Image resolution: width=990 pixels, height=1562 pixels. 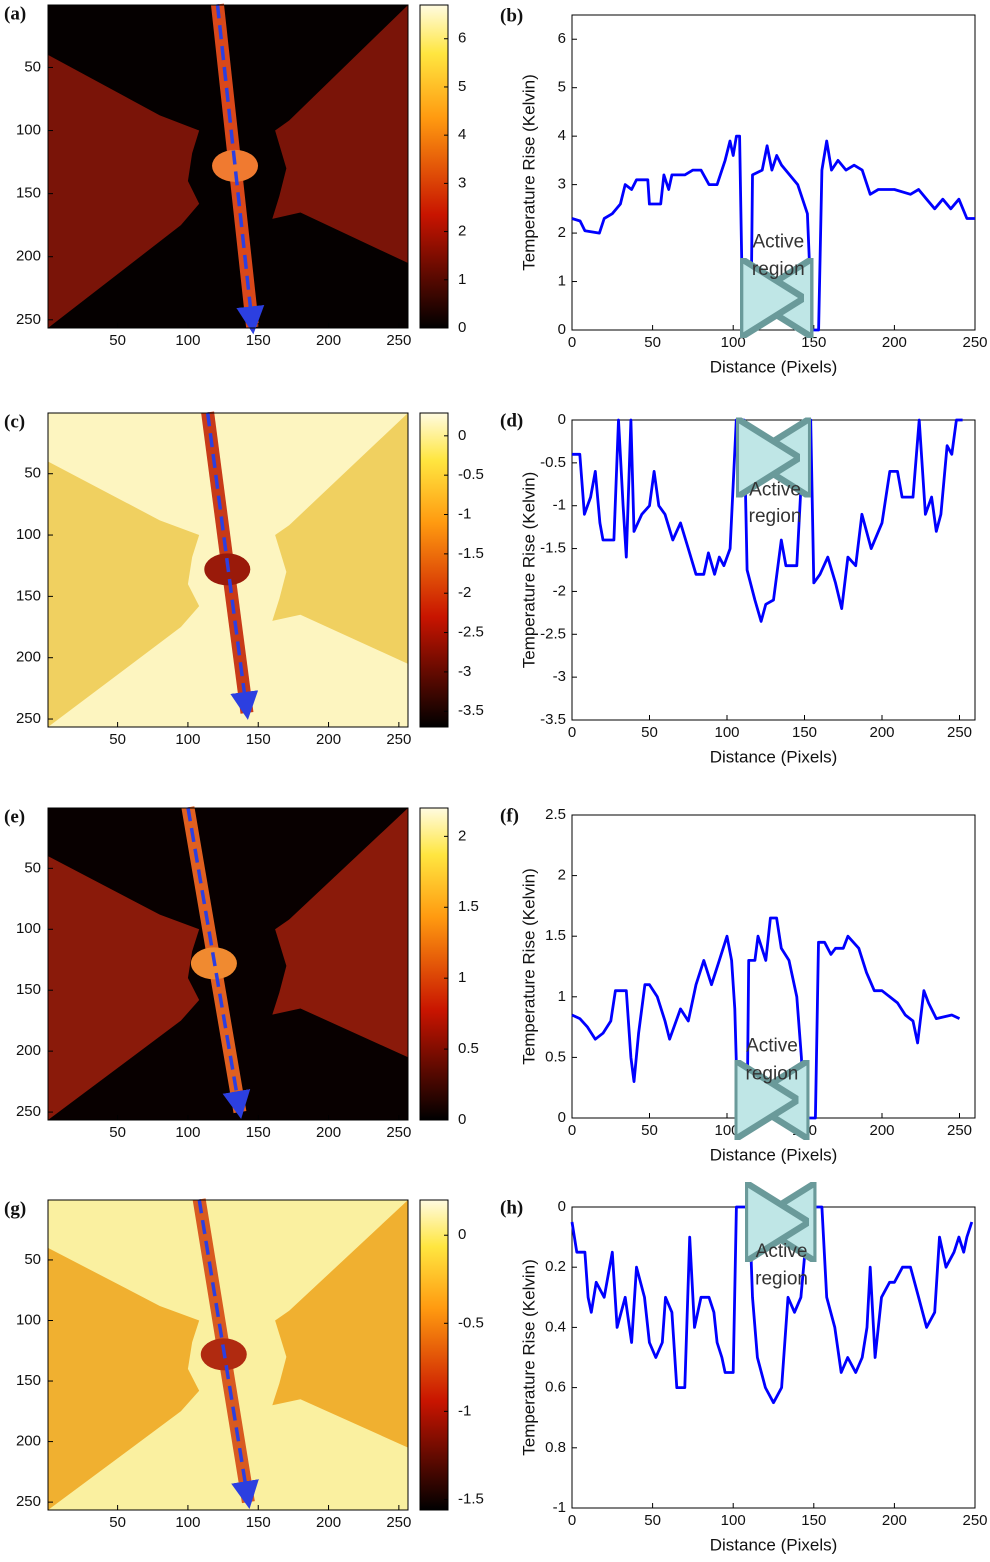 What do you see at coordinates (464, 1410) in the screenshot?
I see `colorbar-tick-label: -1` at bounding box center [464, 1410].